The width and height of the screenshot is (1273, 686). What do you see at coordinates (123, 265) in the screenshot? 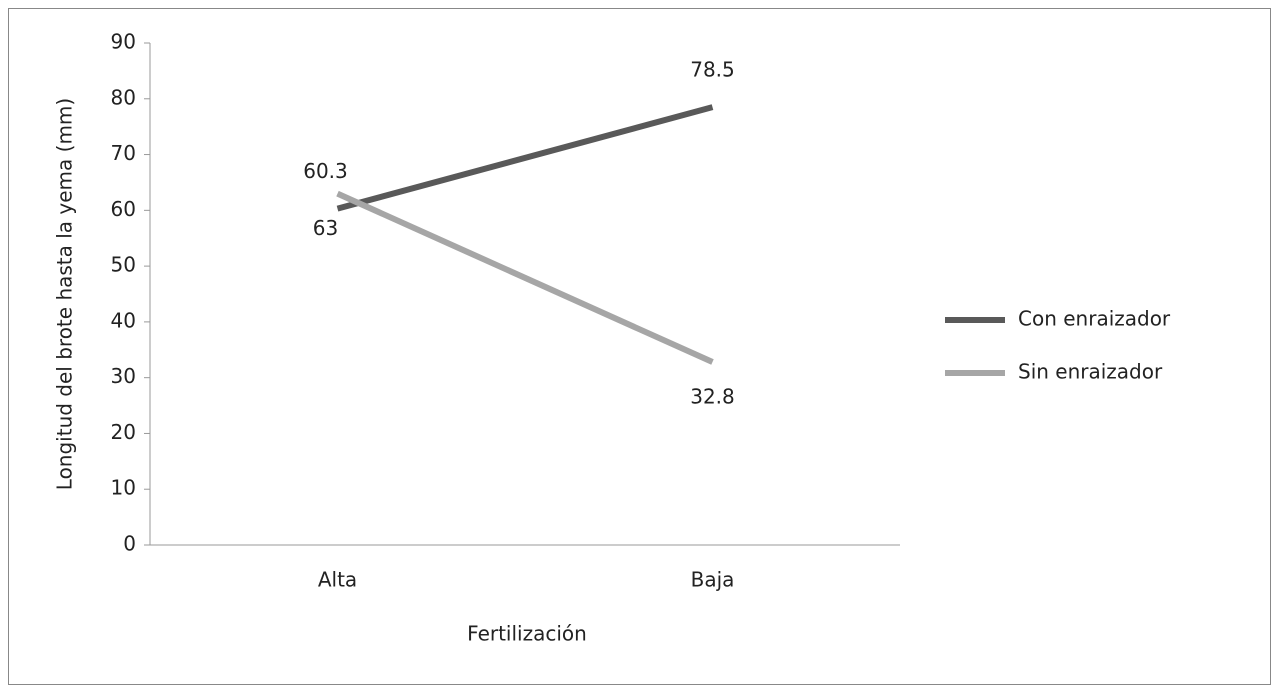
I see `y-tick-label: 50` at bounding box center [123, 265].